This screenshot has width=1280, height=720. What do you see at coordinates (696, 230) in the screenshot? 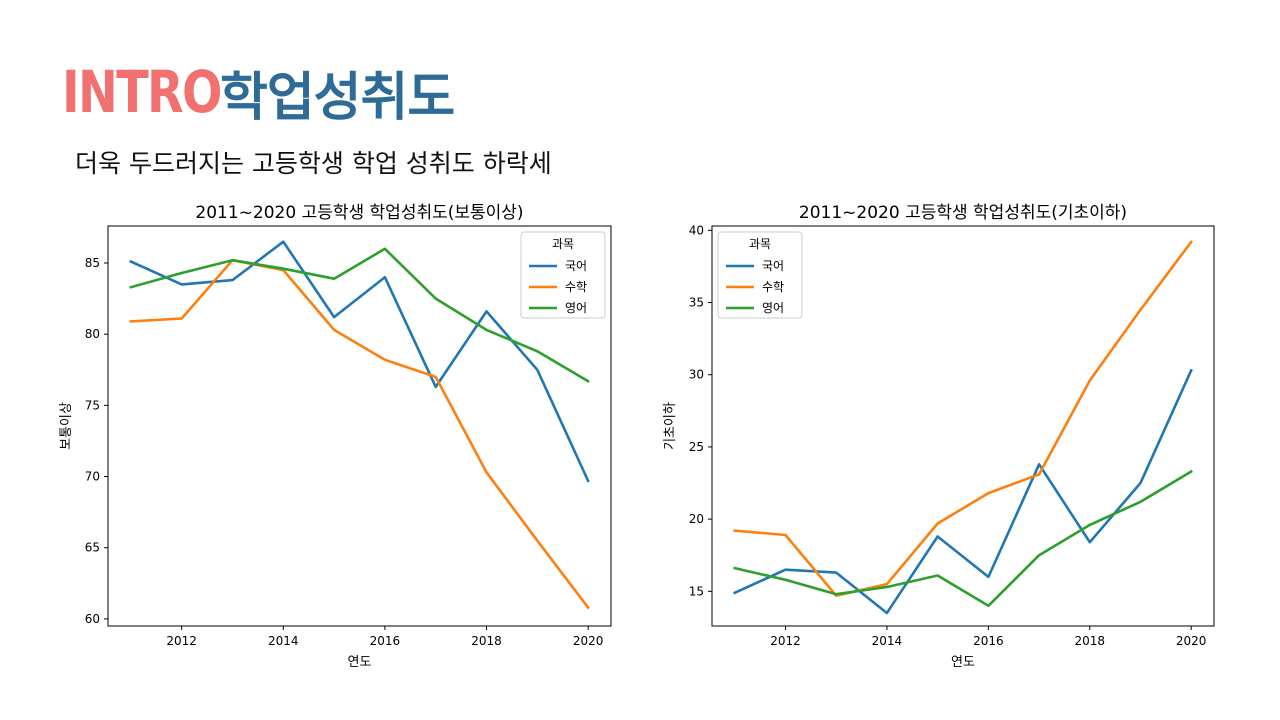
I see `y-tick-label: 40` at bounding box center [696, 230].